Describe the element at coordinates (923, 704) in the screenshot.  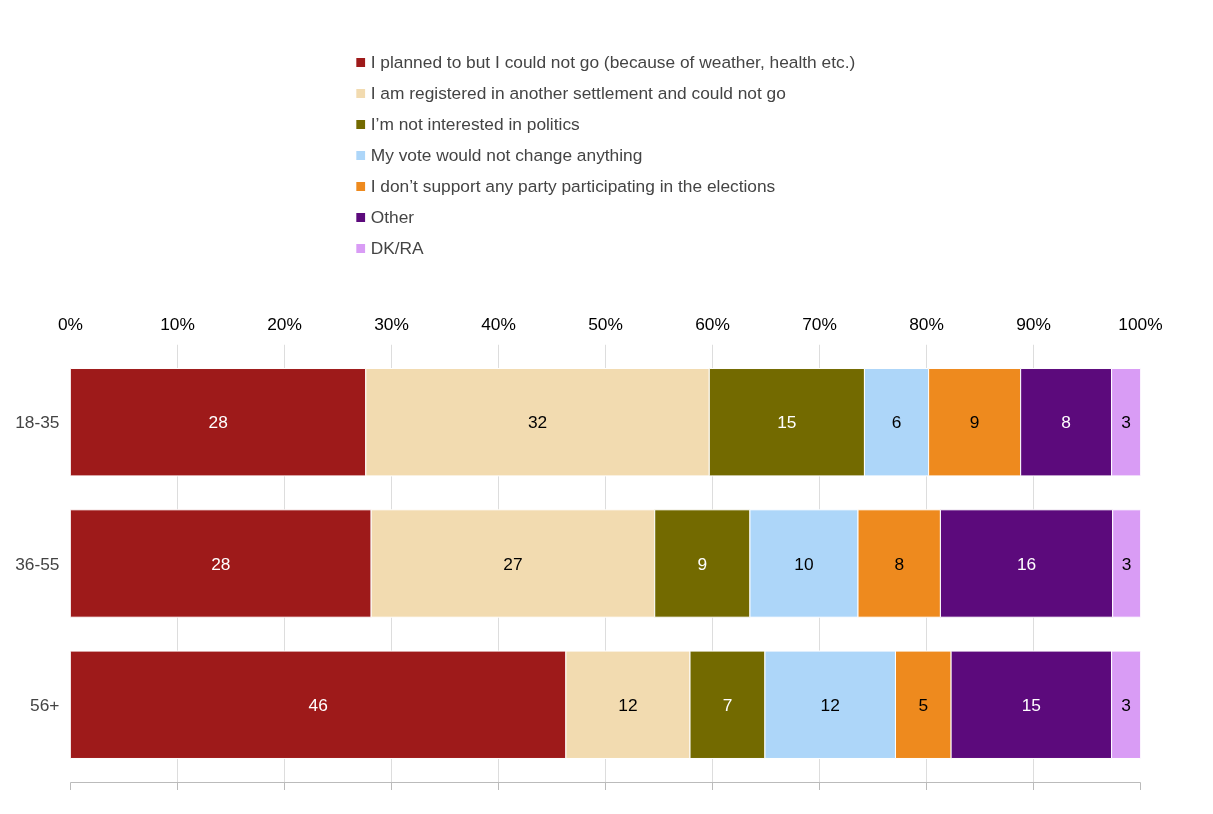
I see `data-label: 5` at that location.